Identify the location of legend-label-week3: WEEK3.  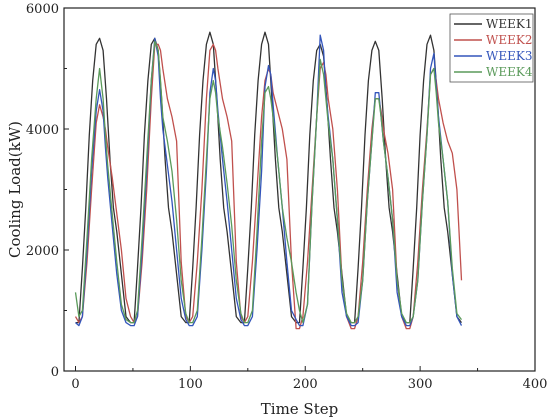
(509, 56).